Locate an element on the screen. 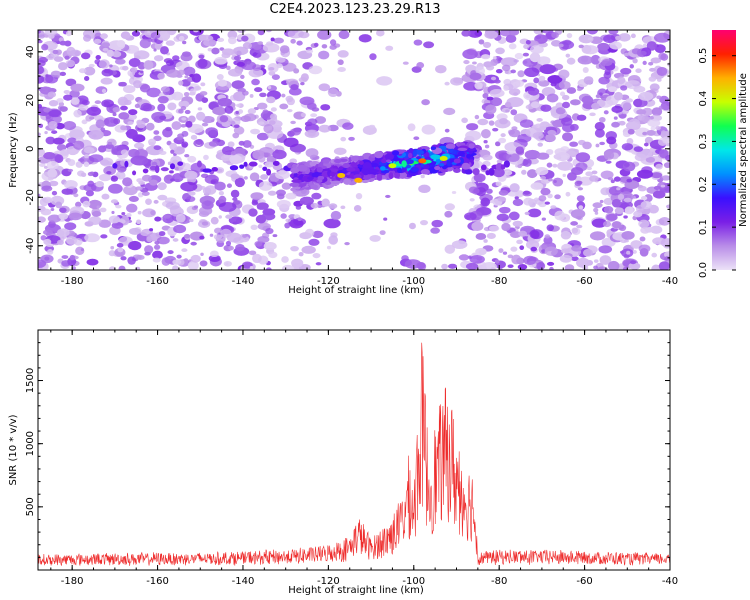  colorbar-tick-label: 0.3 is located at coordinates (703, 141).